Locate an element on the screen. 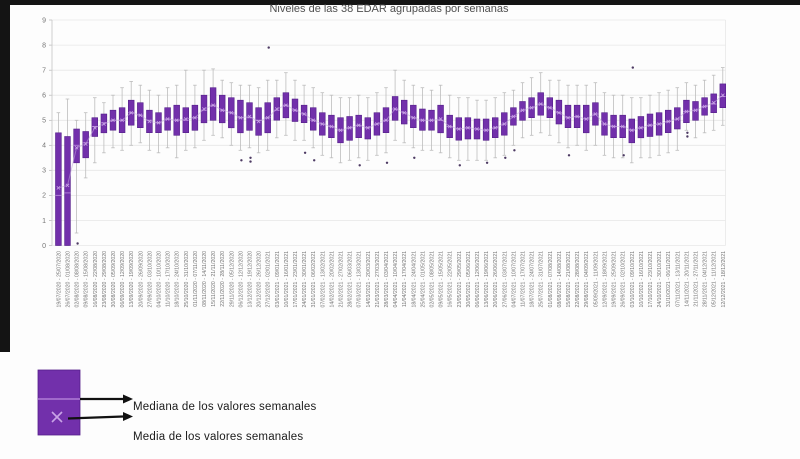 The width and height of the screenshot is (800, 459). x-tick-label: 25/07/2021 - 31/07/2021 is located at coordinates (542, 279).